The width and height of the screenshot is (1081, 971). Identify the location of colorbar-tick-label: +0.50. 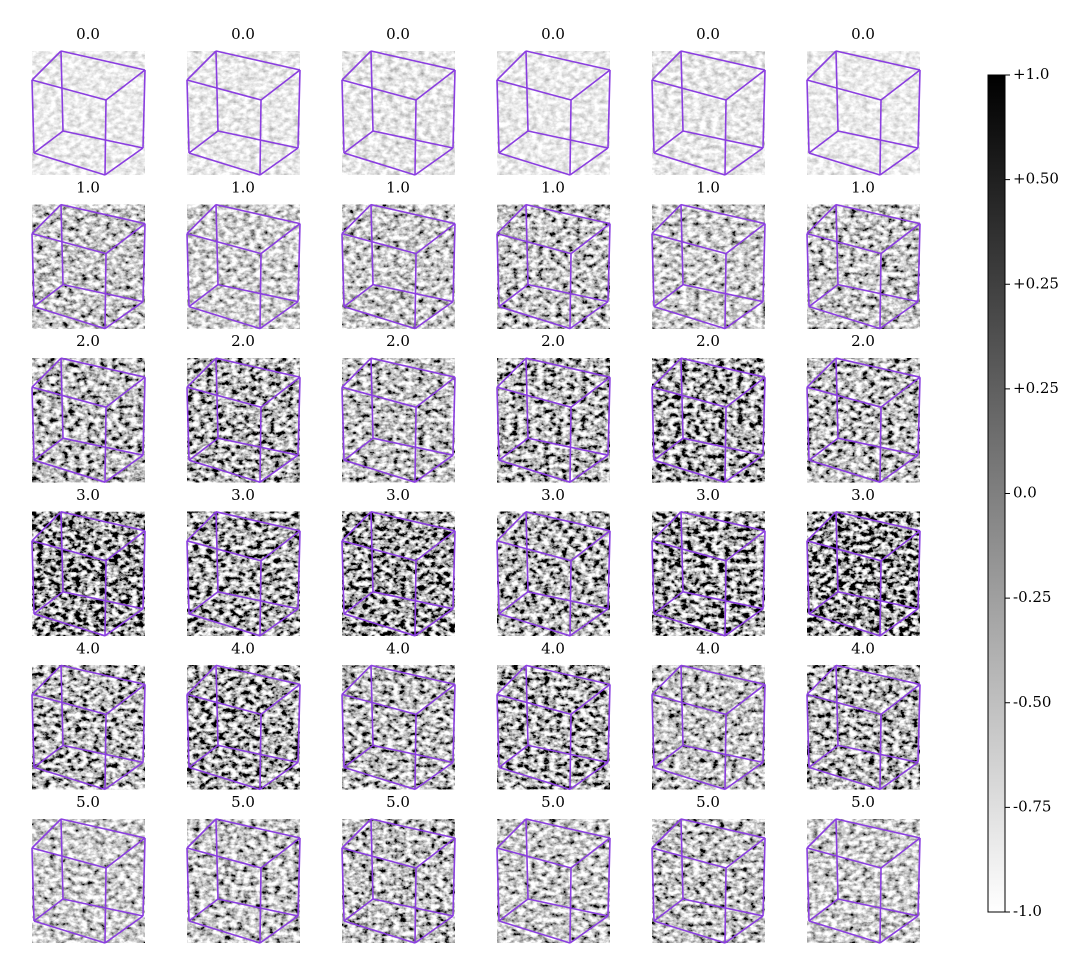
(1036, 179).